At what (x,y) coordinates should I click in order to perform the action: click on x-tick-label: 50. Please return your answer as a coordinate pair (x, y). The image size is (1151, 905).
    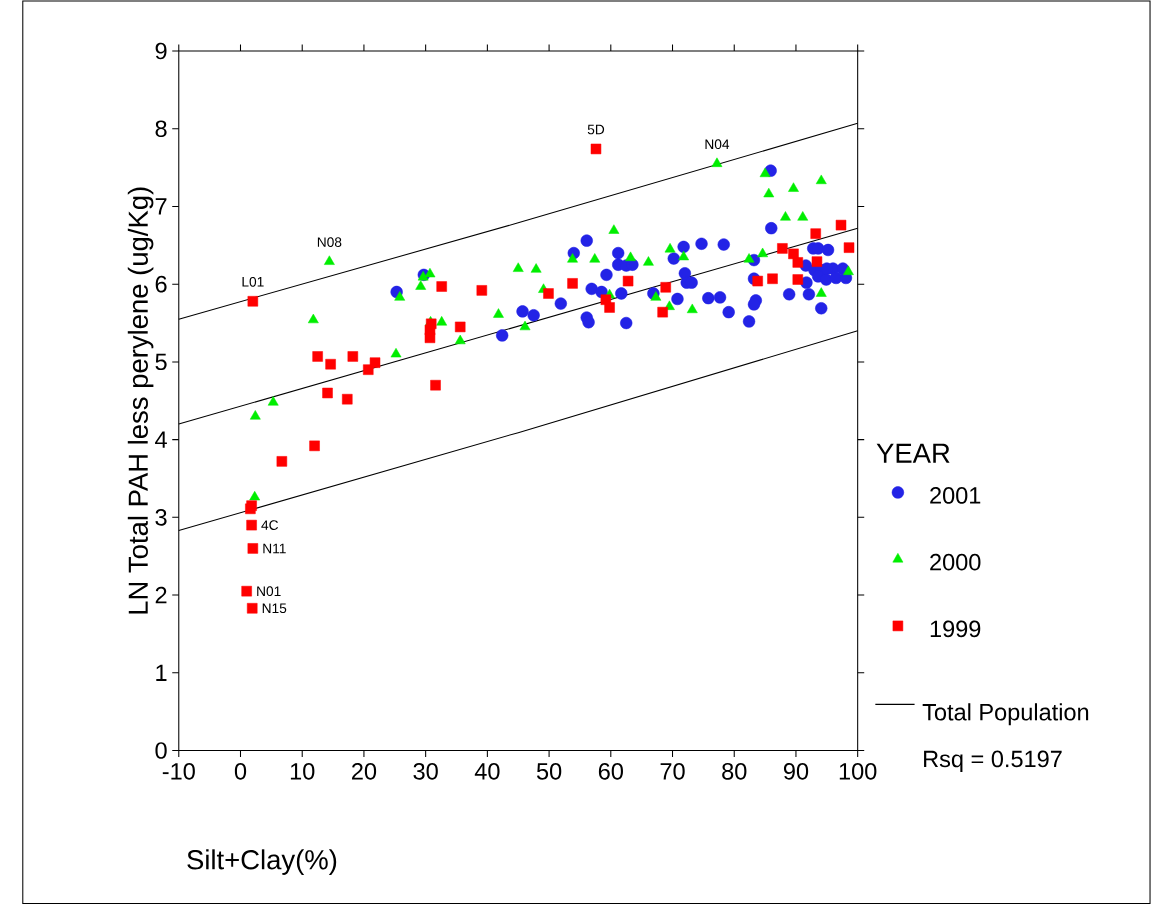
    Looking at the image, I should click on (549, 771).